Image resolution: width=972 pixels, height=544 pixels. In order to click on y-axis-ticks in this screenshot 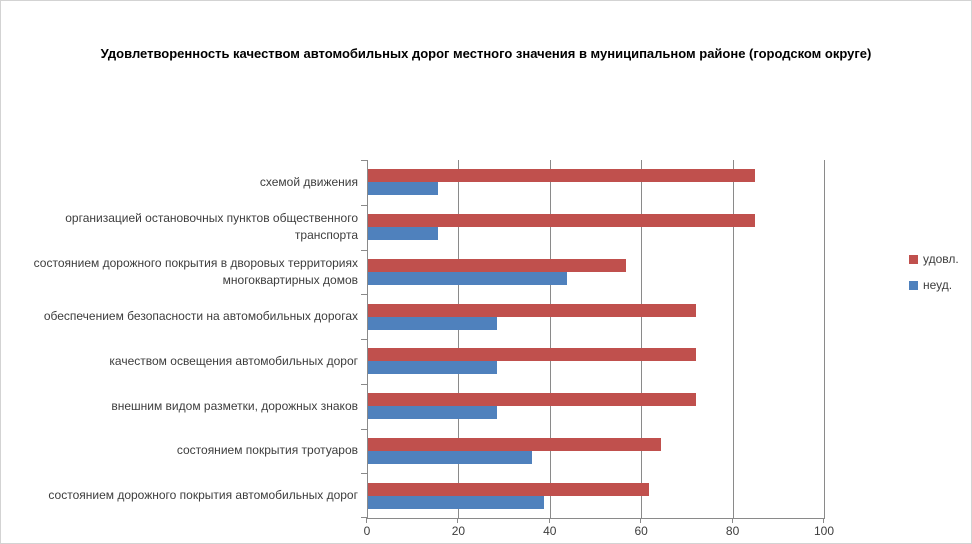, I will do `click(364, 339)`.